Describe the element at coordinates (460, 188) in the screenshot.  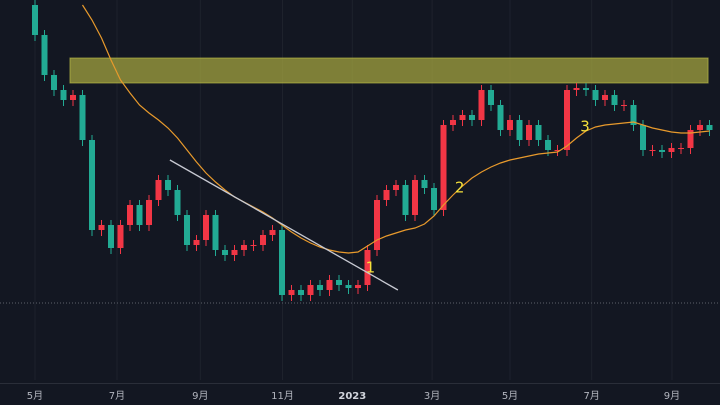
I see `annotation: 2` at that location.